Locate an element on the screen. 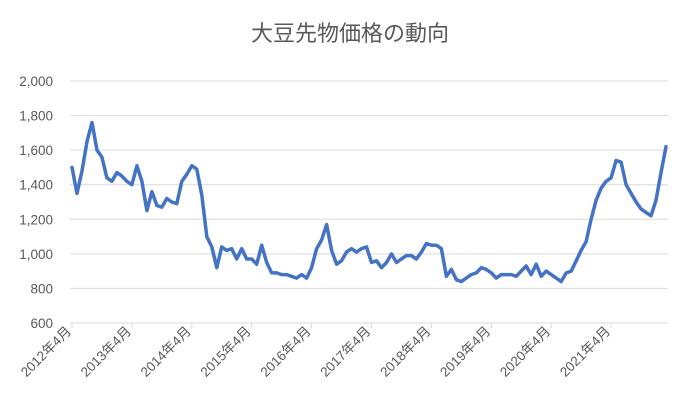 The height and width of the screenshot is (418, 700). x-tick-label: 2017年4月 is located at coordinates (345, 352).